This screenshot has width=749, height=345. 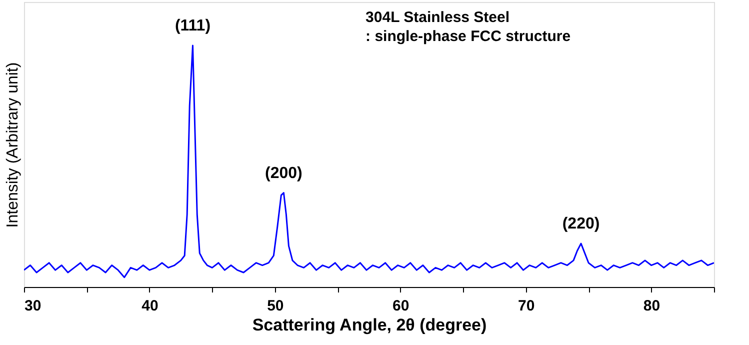 I want to click on annotation: (200), so click(x=283, y=173).